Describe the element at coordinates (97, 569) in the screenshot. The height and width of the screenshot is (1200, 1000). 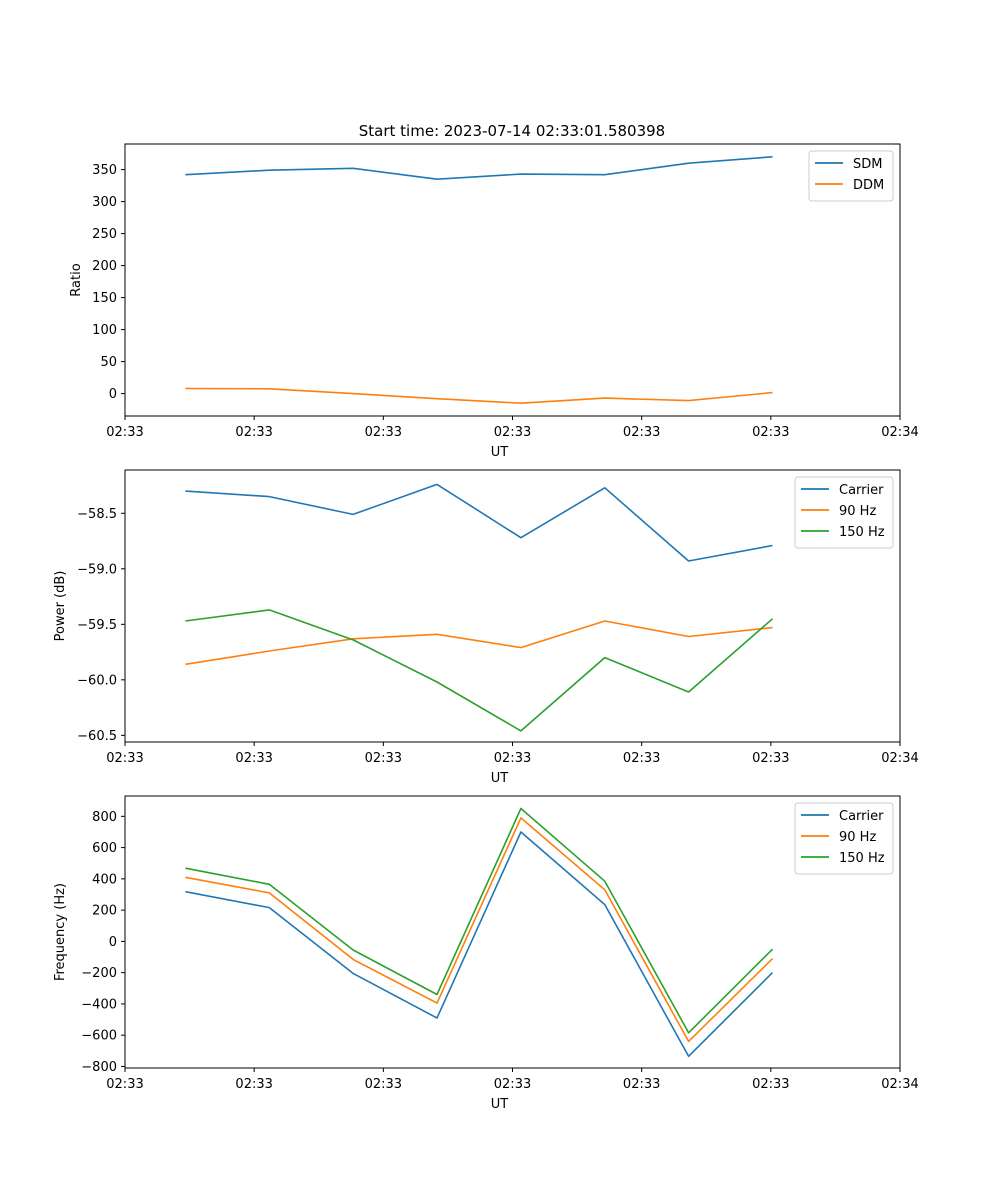
I see `y-tick-label: −59.0` at that location.